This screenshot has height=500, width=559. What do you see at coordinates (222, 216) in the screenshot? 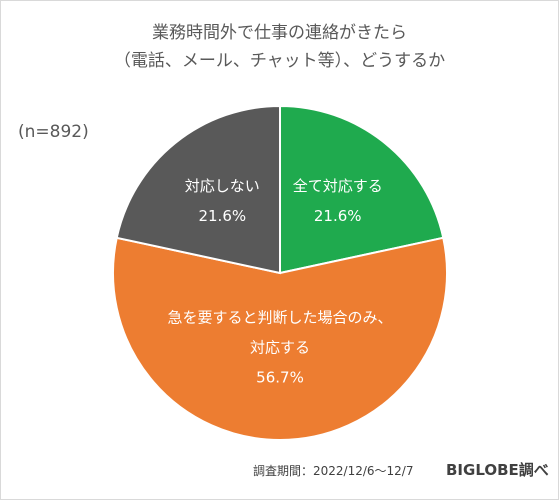
I see `pie-value-none: 21.6%` at bounding box center [222, 216].